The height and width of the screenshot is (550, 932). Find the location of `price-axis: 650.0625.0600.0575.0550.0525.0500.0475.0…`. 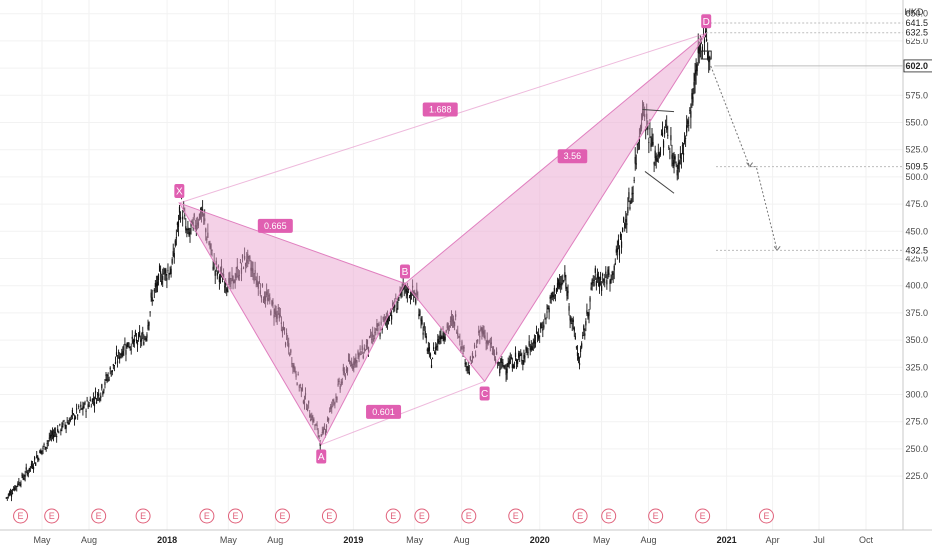

price-axis: 650.0625.0600.0575.0550.0525.0500.0475.0… is located at coordinates (917, 275).